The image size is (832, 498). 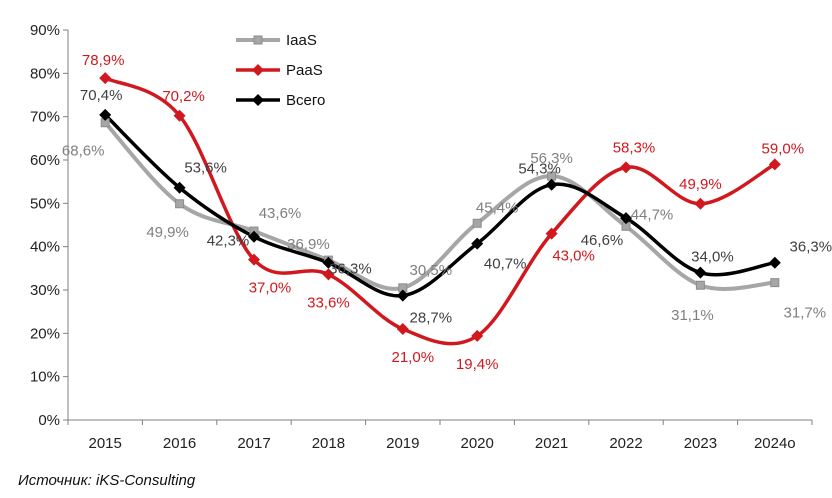 What do you see at coordinates (103, 60) in the screenshot?
I see `data-label-paas: 78,9%` at bounding box center [103, 60].